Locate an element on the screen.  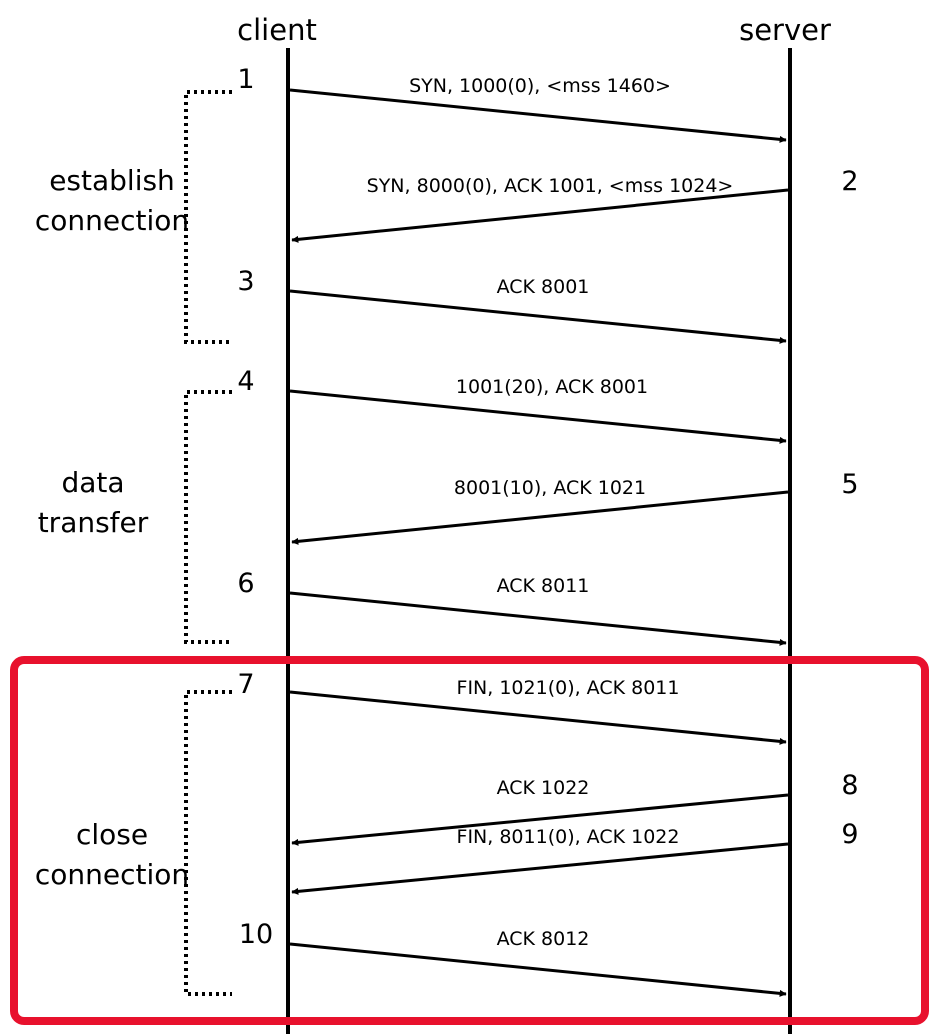
message-label: ACK 8001 is located at coordinates (543, 287).